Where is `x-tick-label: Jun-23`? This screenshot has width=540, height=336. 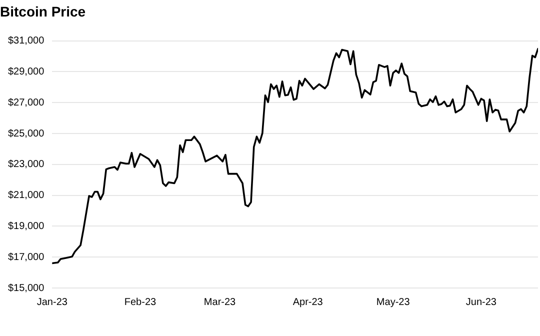
x-tick-label: Jun-23 is located at coordinates (481, 302).